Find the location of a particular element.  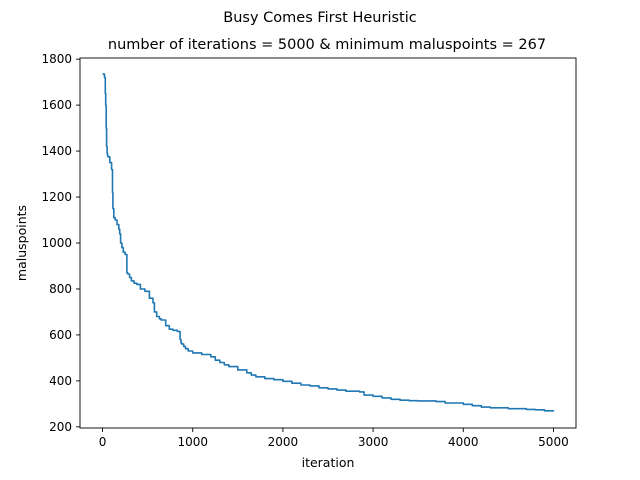

y-axis-label: maluspoints is located at coordinates (21, 243).